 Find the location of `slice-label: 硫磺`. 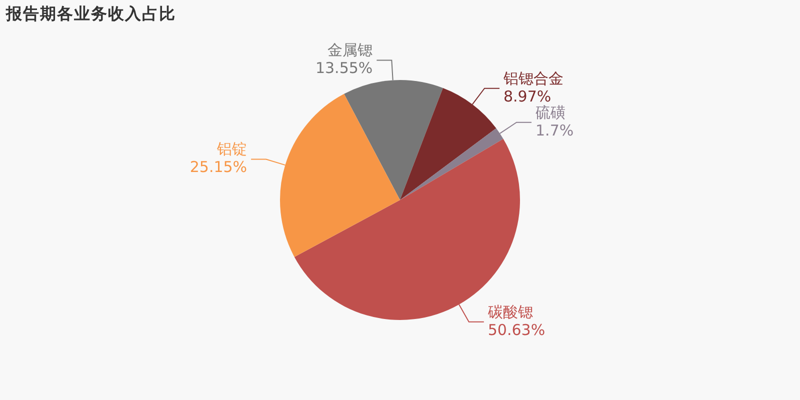

slice-label: 硫磺 is located at coordinates (551, 112).